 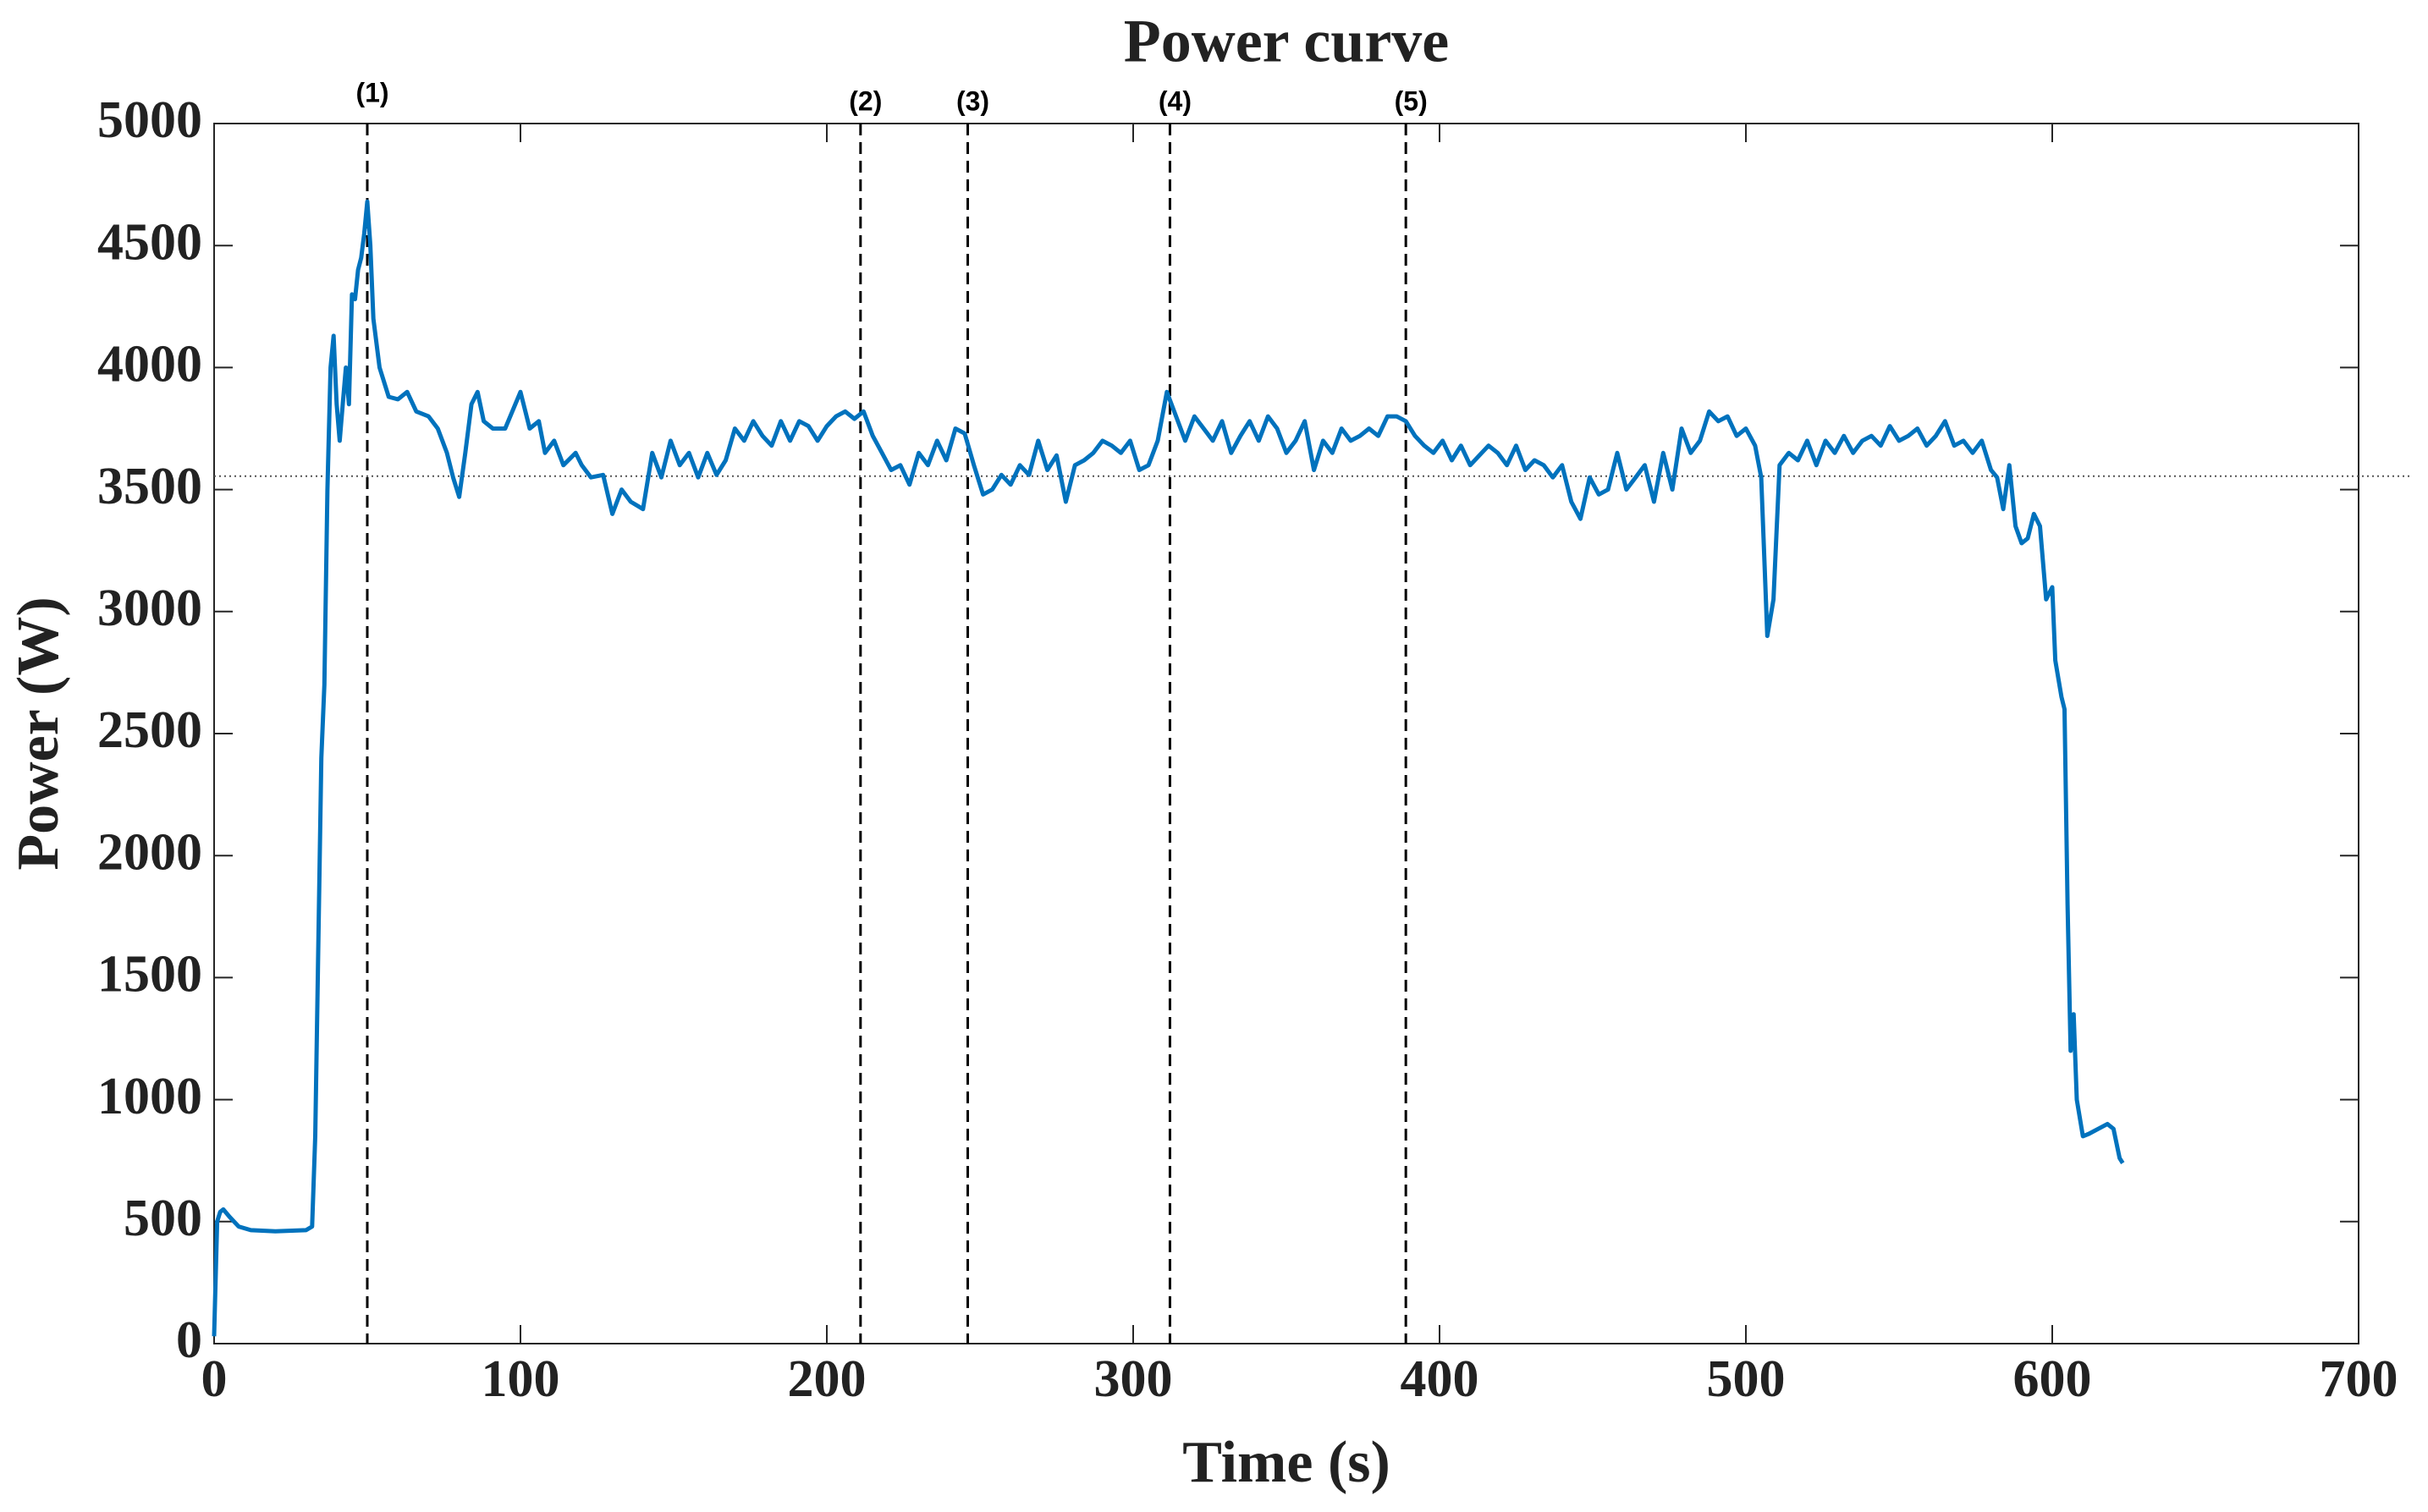 What do you see at coordinates (149, 365) in the screenshot?
I see `y-tick-label: 4000` at bounding box center [149, 365].